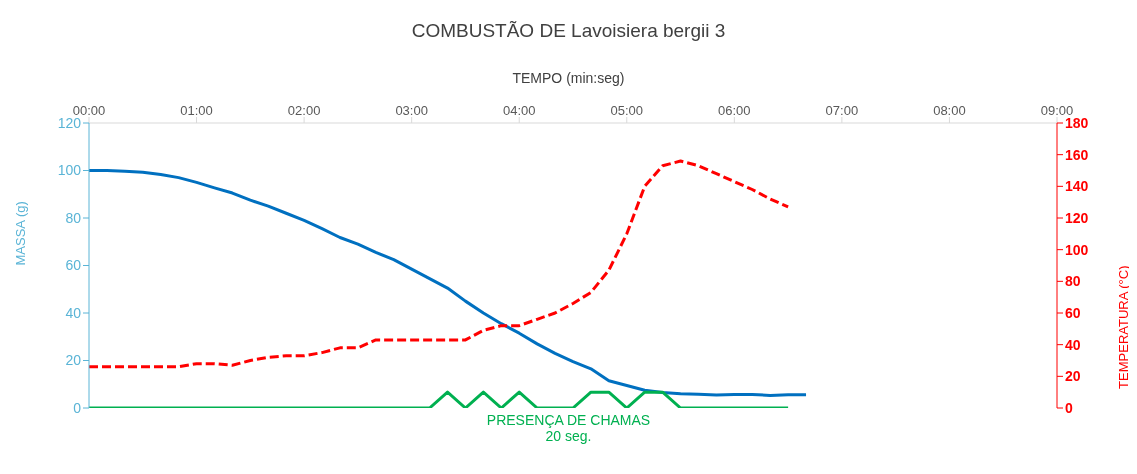 The image size is (1137, 474). What do you see at coordinates (568, 436) in the screenshot?
I see `text: 20 seg.` at bounding box center [568, 436].